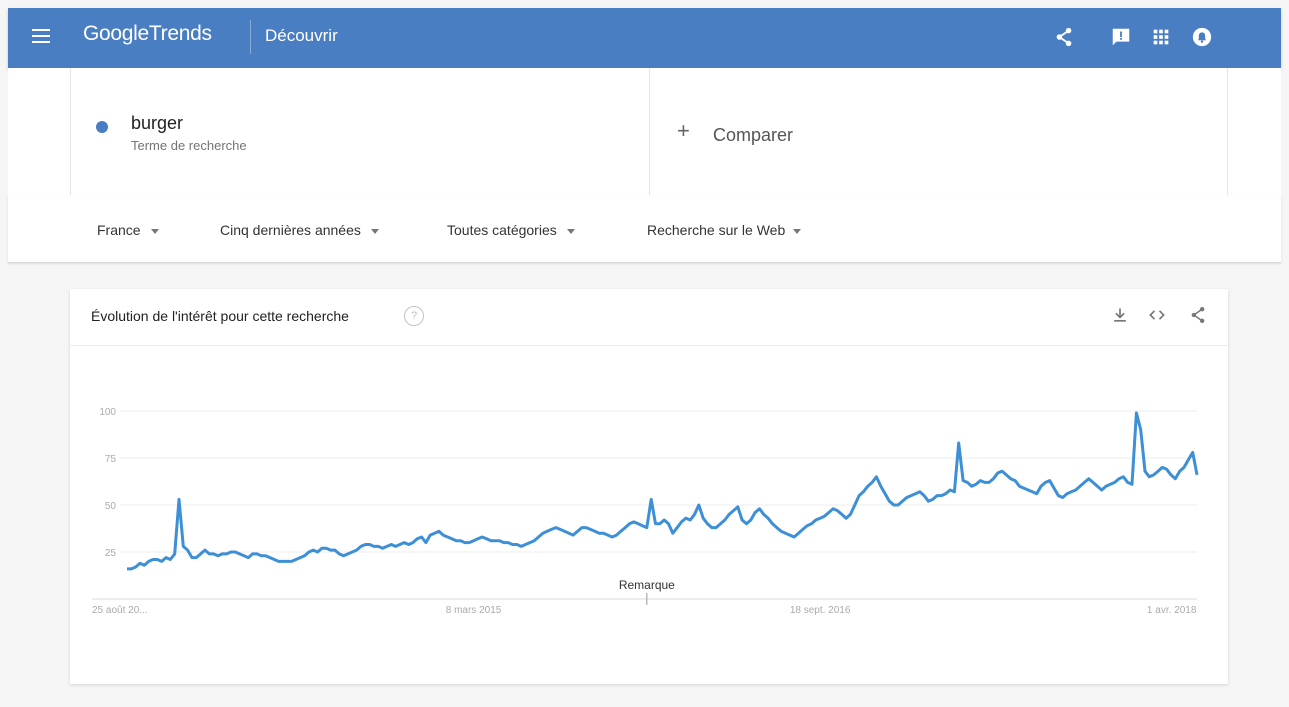 This screenshot has width=1289, height=707. I want to click on search-term-card: burger Terme de recherche, so click(360, 131).